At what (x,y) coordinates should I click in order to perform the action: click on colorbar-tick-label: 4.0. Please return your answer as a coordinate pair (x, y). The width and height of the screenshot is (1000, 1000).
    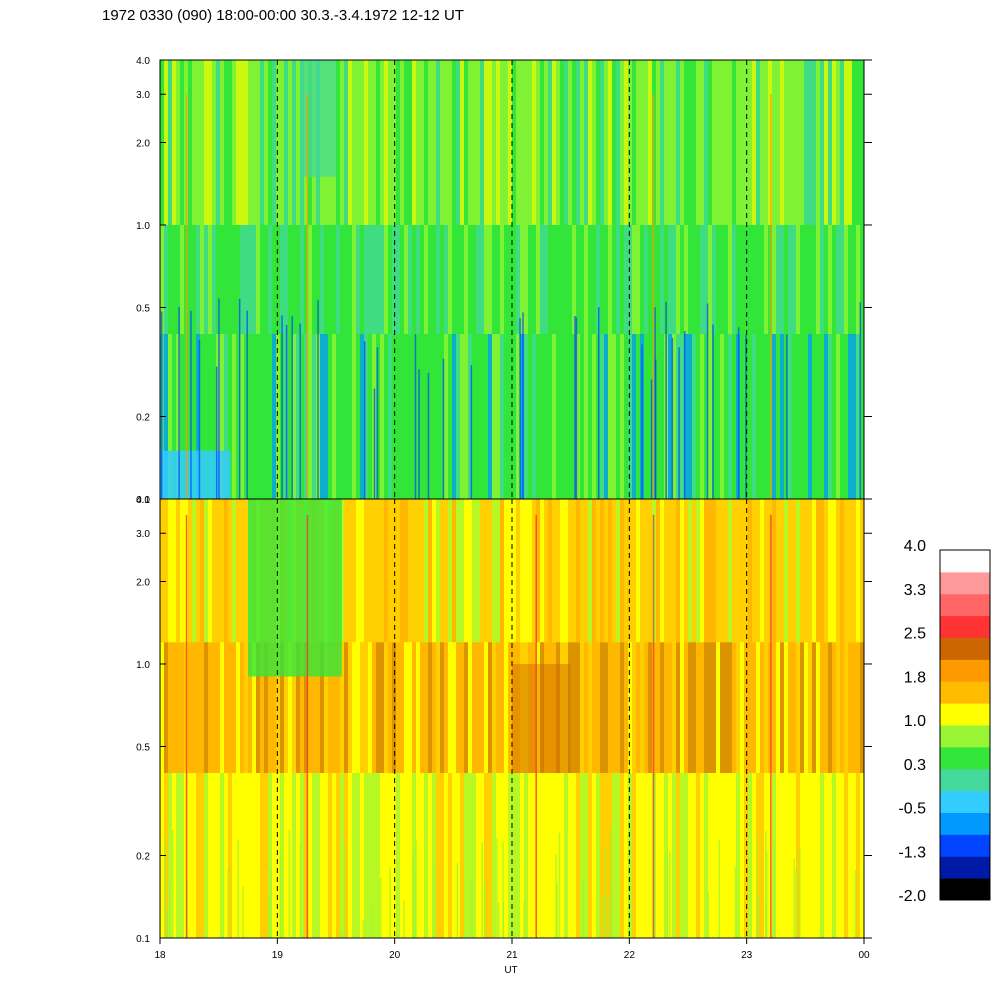
    Looking at the image, I should click on (915, 546).